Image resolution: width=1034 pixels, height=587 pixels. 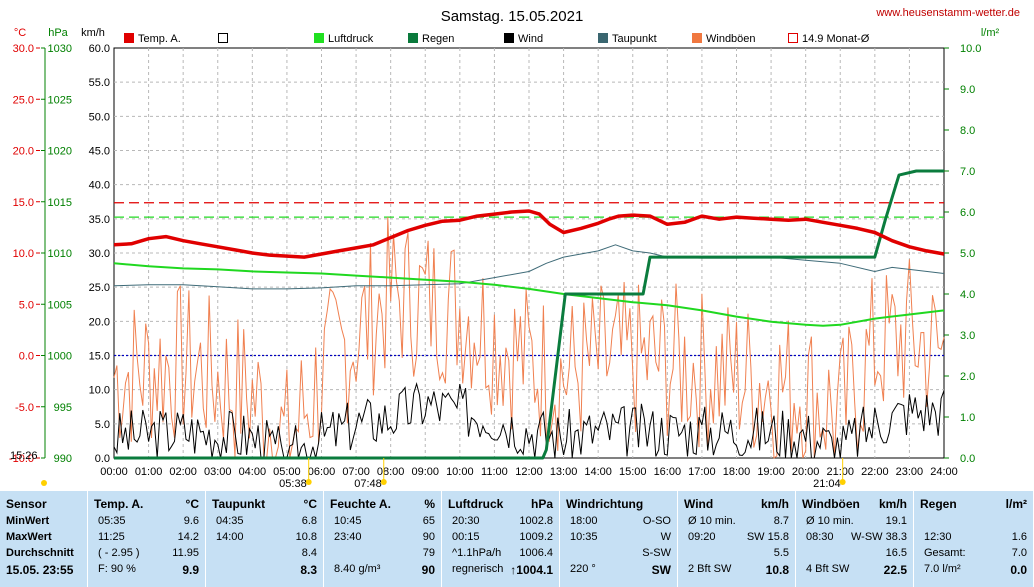 I want to click on x-tick-label: 12:00, so click(x=529, y=472).